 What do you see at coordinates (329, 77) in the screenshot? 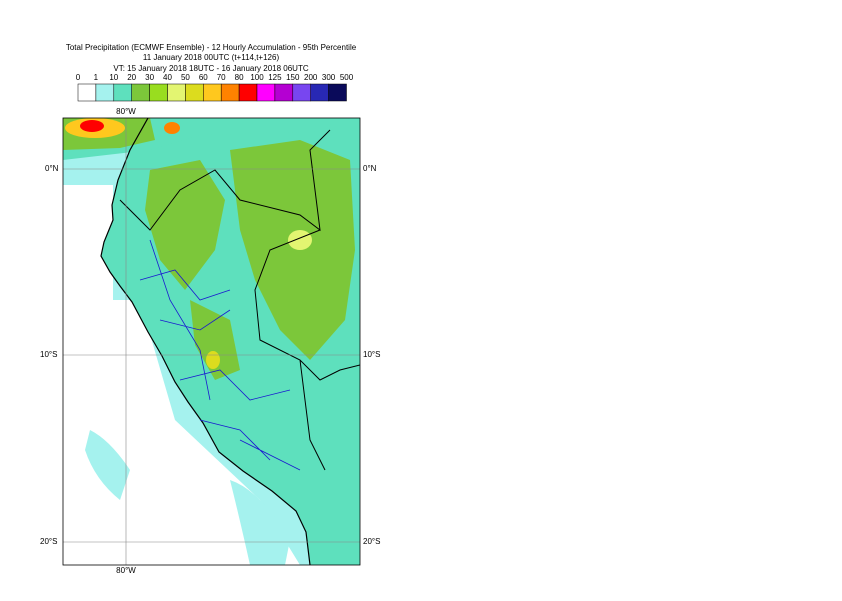
I see `colorbar-label: 300` at bounding box center [329, 77].